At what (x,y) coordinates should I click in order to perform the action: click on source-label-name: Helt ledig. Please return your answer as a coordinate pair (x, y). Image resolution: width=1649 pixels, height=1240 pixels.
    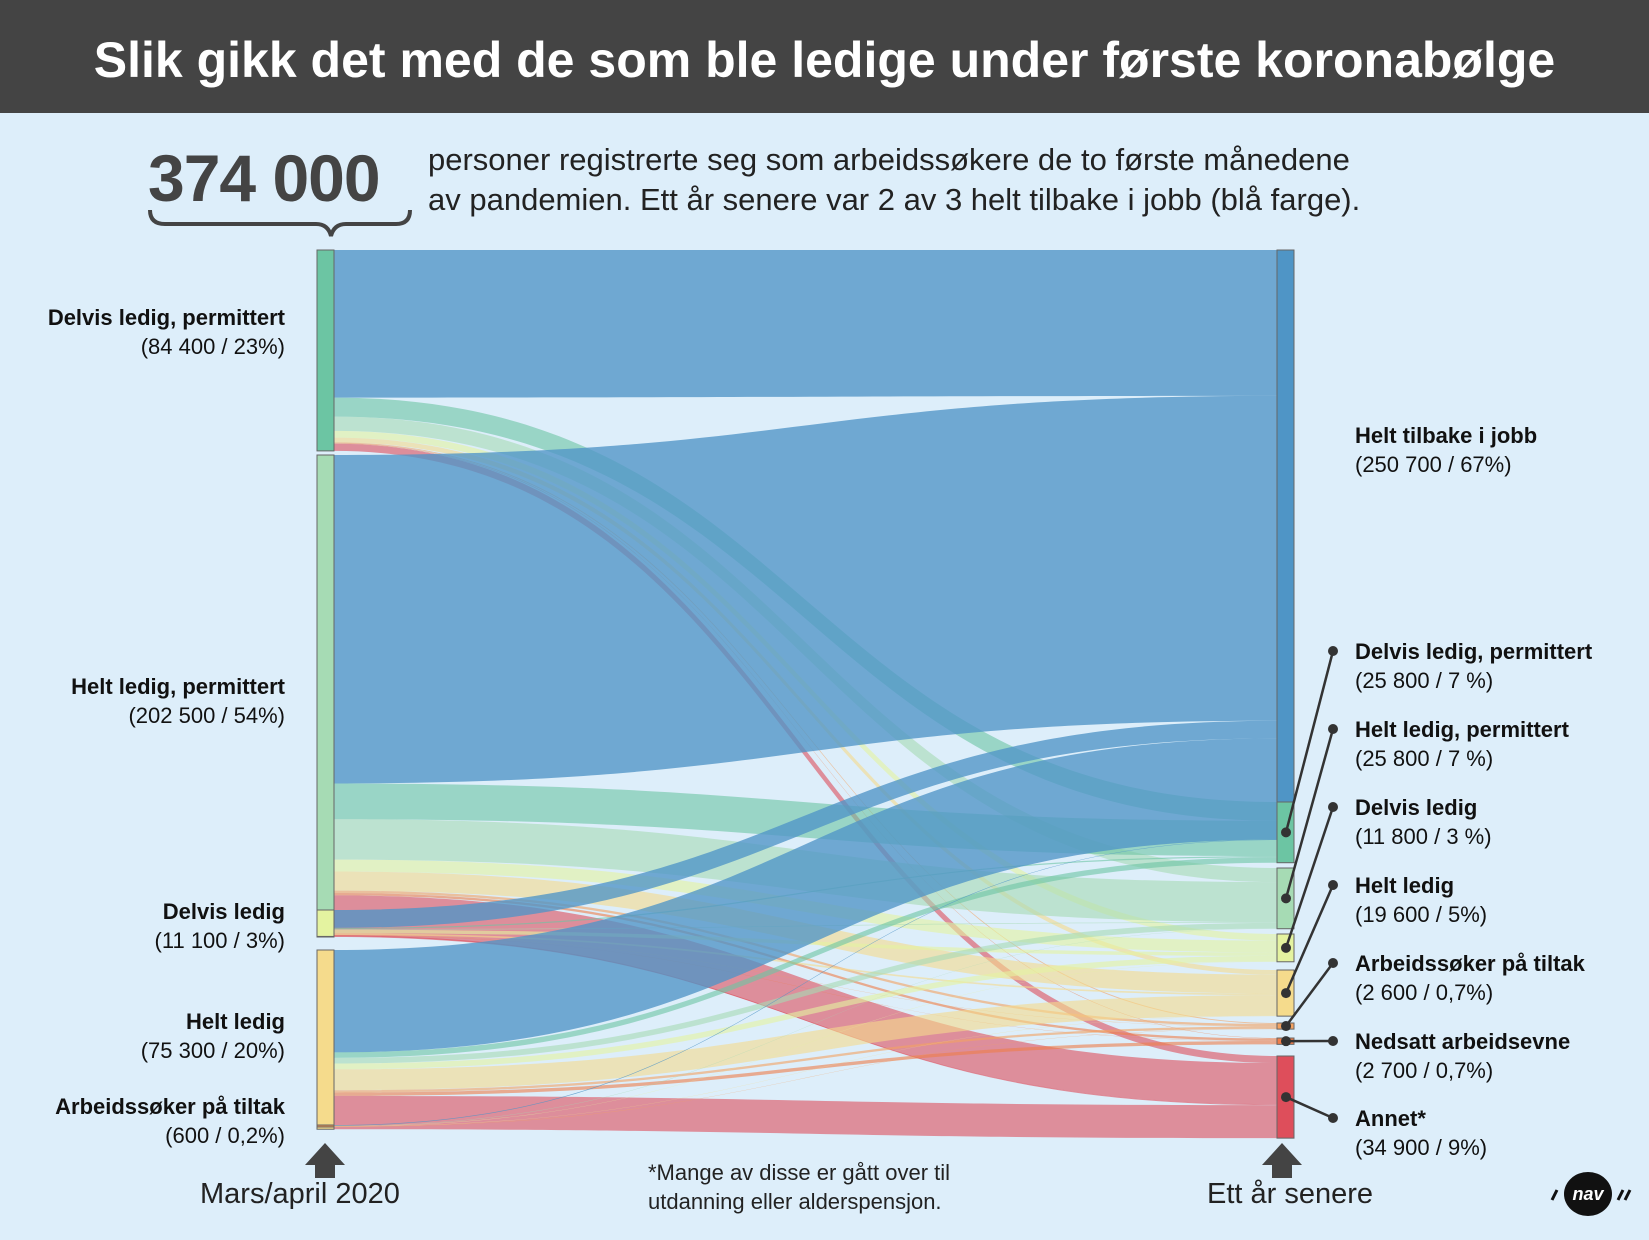
    Looking at the image, I should click on (235, 1021).